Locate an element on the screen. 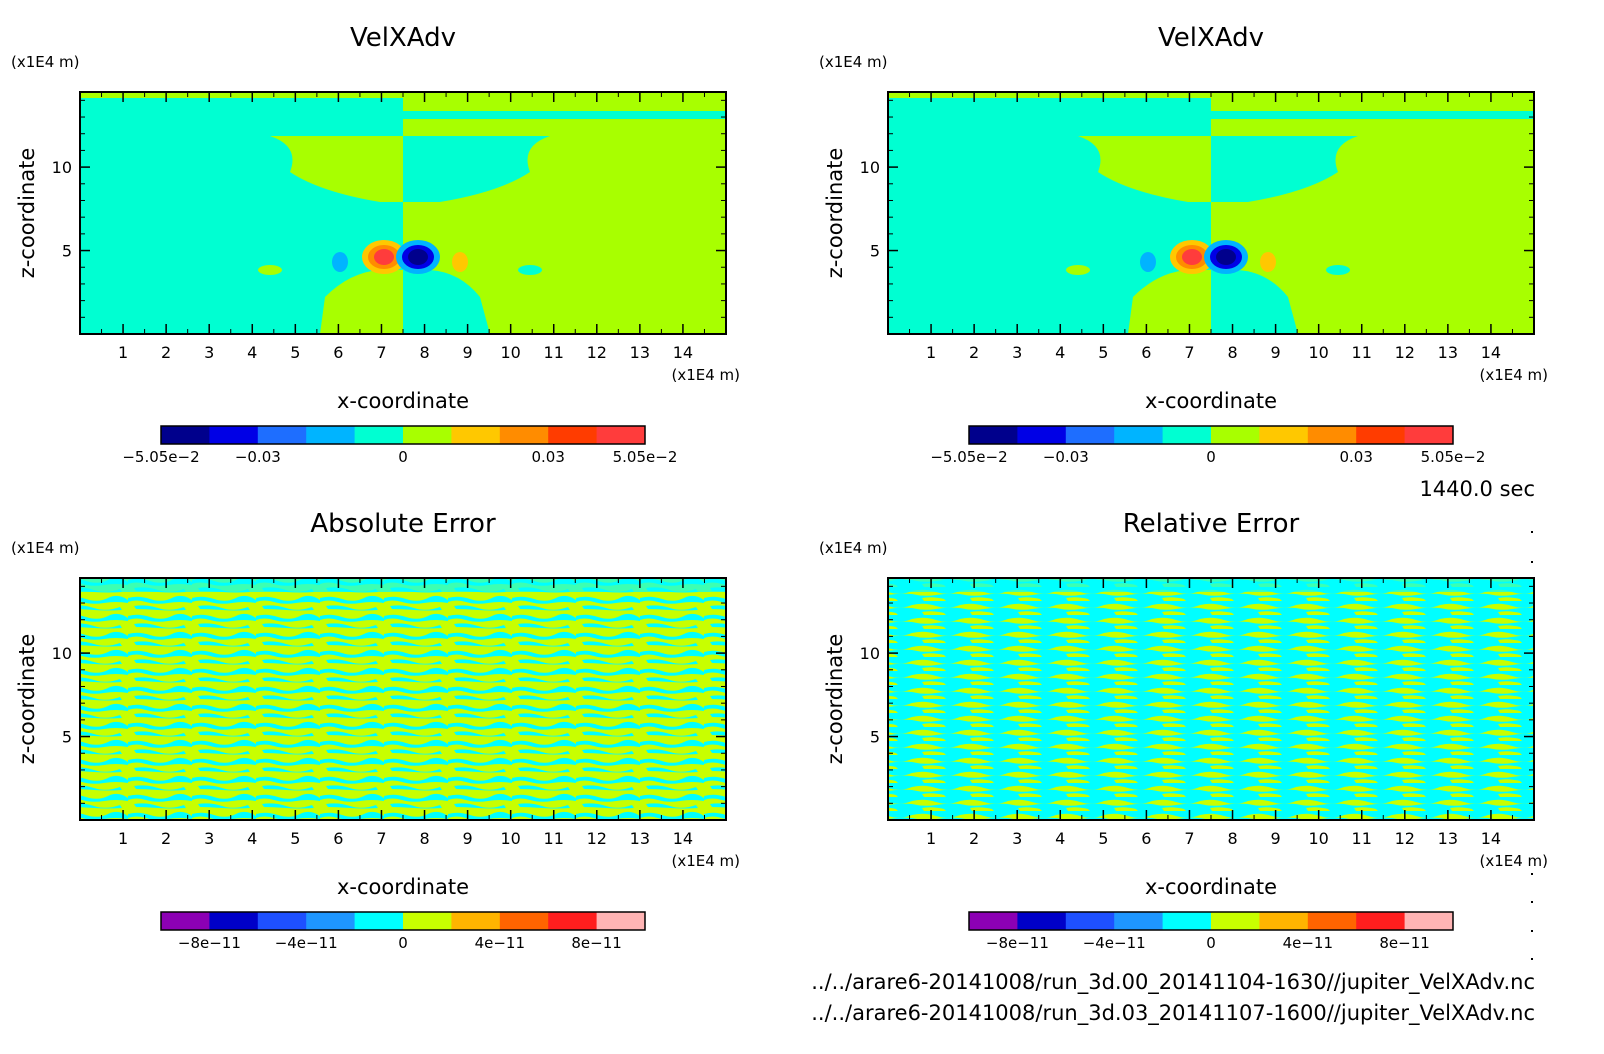 The height and width of the screenshot is (1054, 1604). colorbar-label: 0.03 is located at coordinates (547, 457).